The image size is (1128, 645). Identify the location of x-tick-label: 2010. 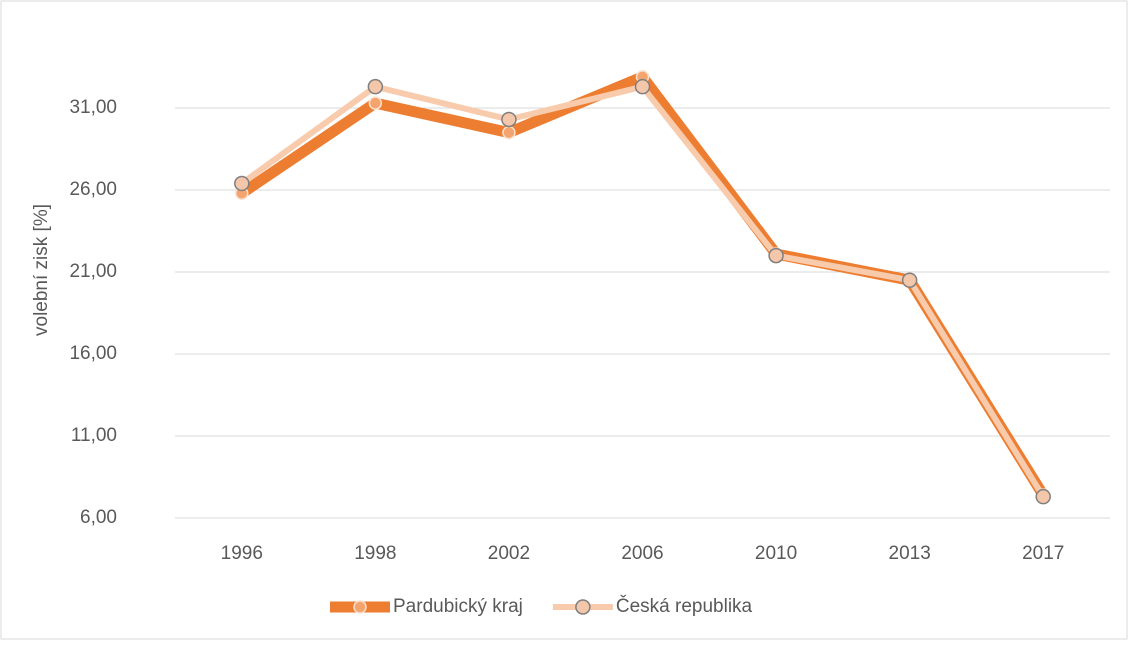
(776, 553).